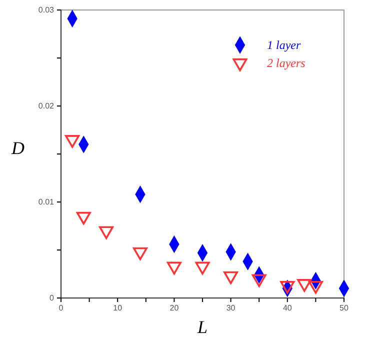 The width and height of the screenshot is (368, 339). Describe the element at coordinates (118, 308) in the screenshot. I see `x-tick-label: 10` at that location.